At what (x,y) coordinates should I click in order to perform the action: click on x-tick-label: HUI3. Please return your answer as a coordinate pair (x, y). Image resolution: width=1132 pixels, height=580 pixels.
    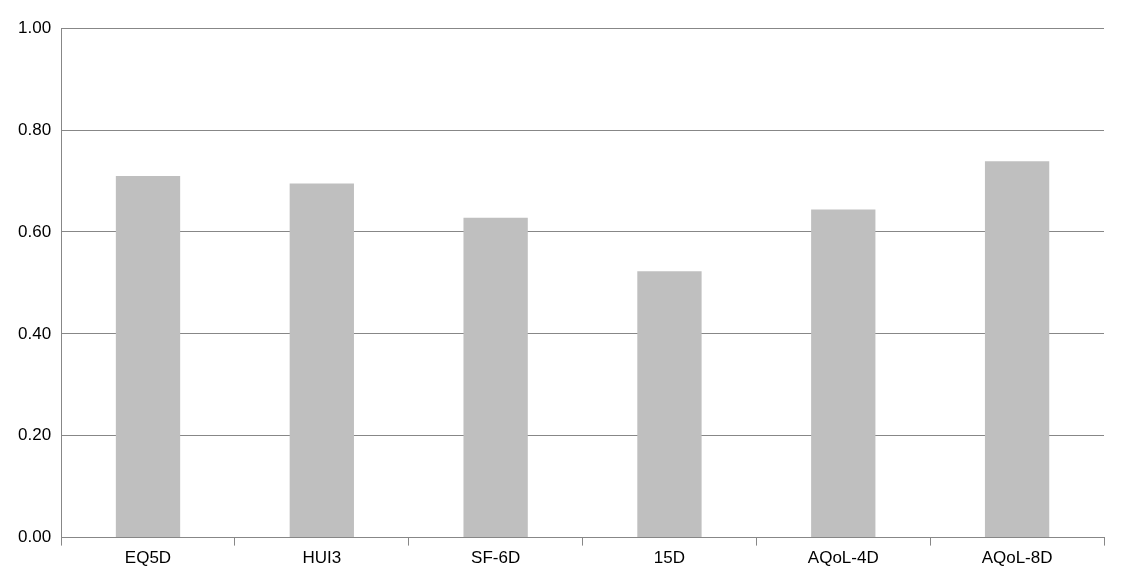
    Looking at the image, I should click on (322, 558).